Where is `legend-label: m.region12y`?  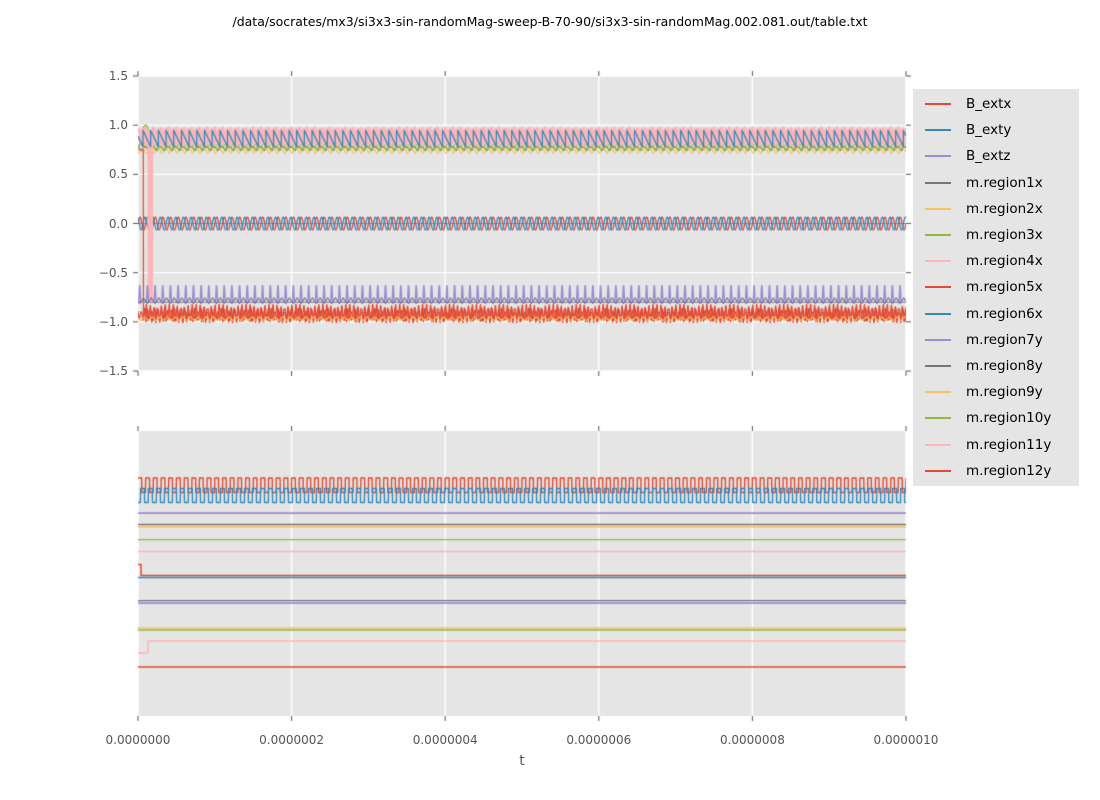 legend-label: m.region12y is located at coordinates (1009, 470).